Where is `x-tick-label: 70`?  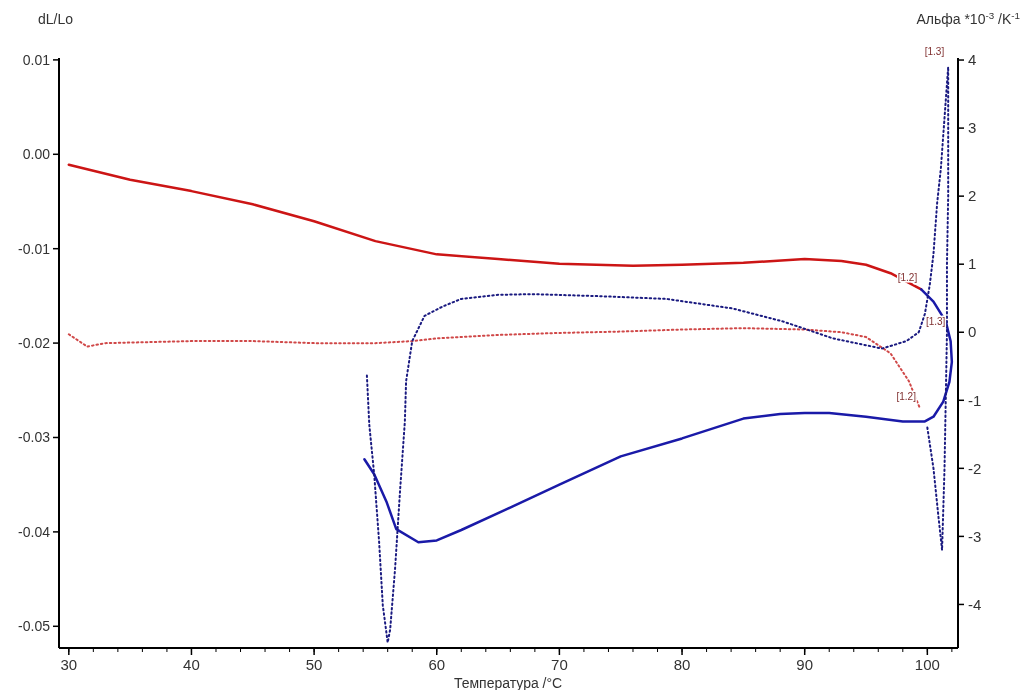 x-tick-label: 70 is located at coordinates (559, 664).